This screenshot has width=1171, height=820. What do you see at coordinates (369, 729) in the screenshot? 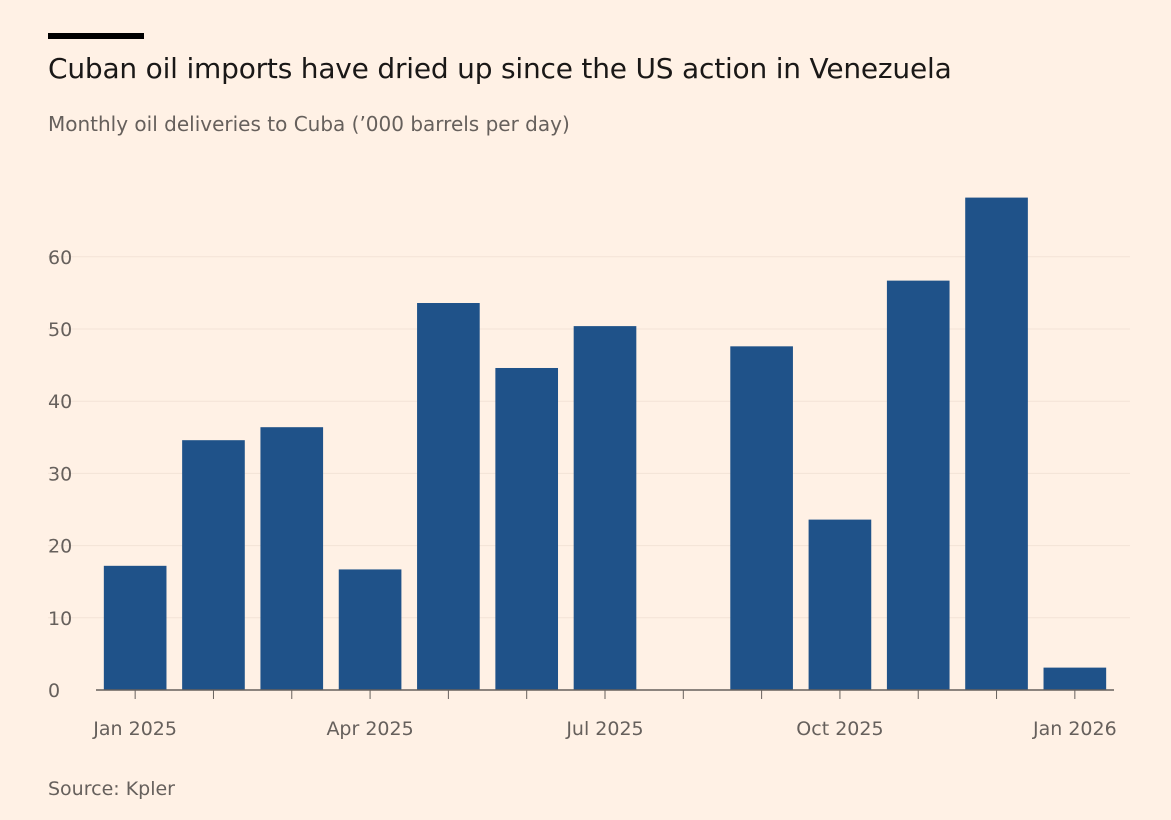
I see `x-tick-label-apr-2025: Apr 2025` at bounding box center [369, 729].